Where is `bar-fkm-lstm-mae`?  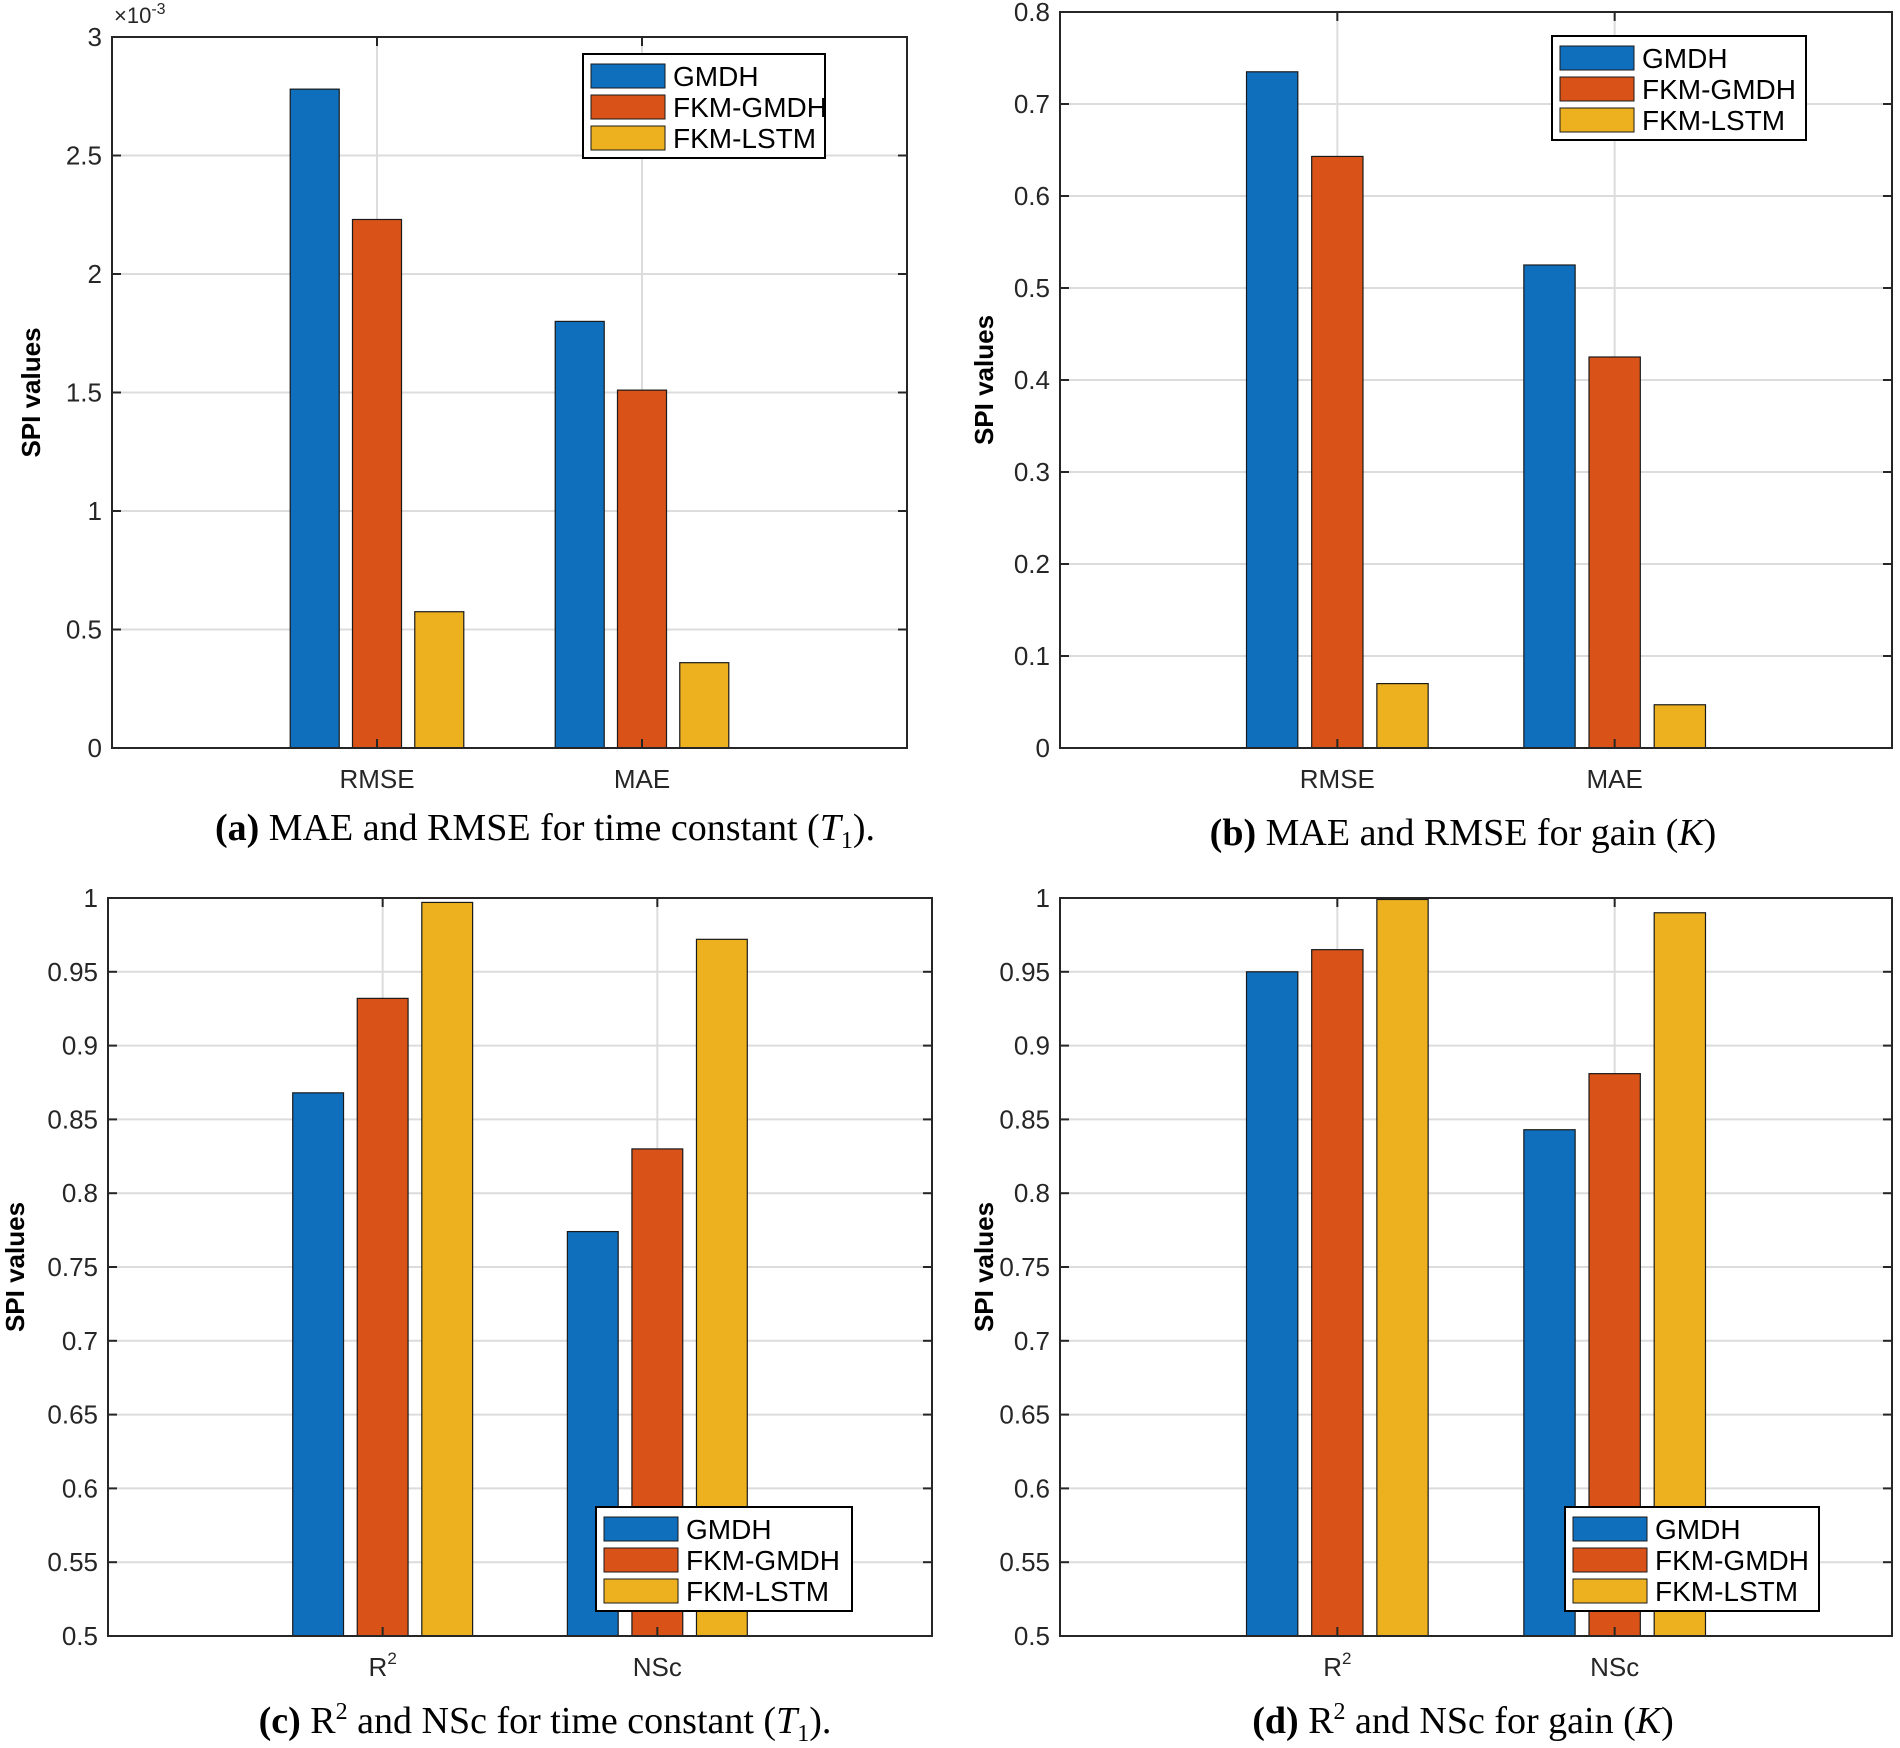 bar-fkm-lstm-mae is located at coordinates (704, 705).